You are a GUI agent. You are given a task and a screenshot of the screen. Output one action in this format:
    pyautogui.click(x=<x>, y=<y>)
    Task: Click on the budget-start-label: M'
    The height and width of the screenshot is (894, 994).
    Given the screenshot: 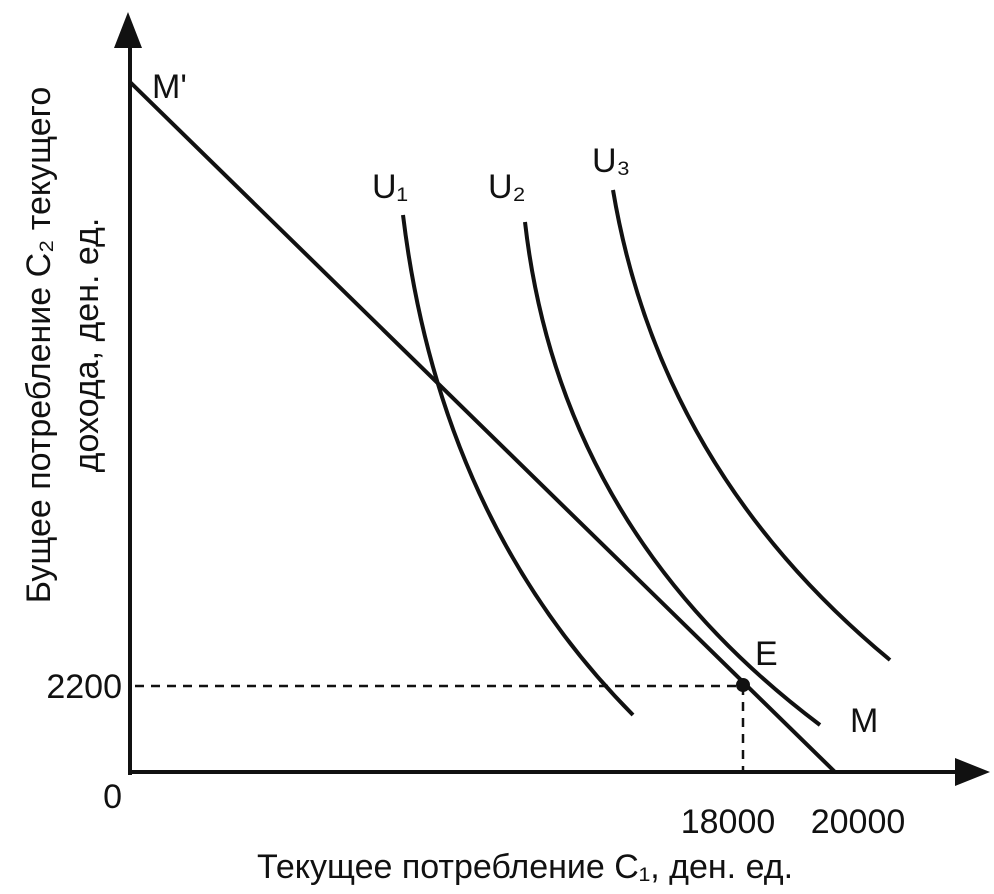 What is the action you would take?
    pyautogui.click(x=169, y=87)
    